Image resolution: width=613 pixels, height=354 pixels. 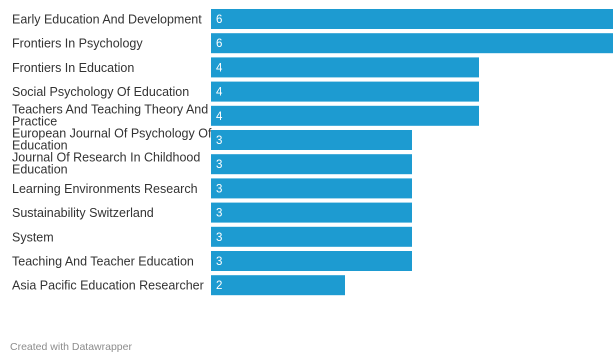 I want to click on category-label: Teachers And Teaching Theory And Practice, so click(x=110, y=115).